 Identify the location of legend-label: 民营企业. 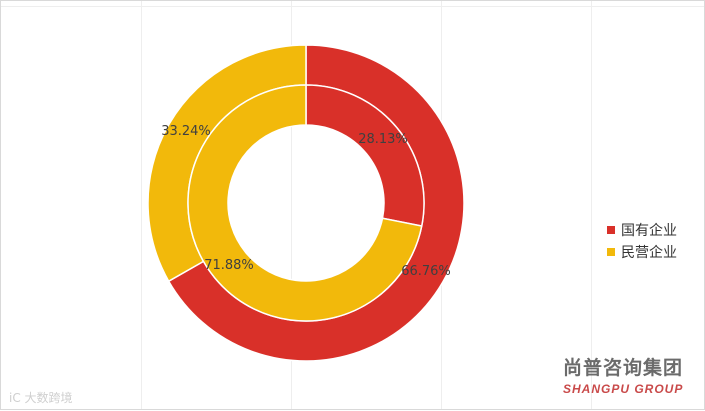
(649, 253).